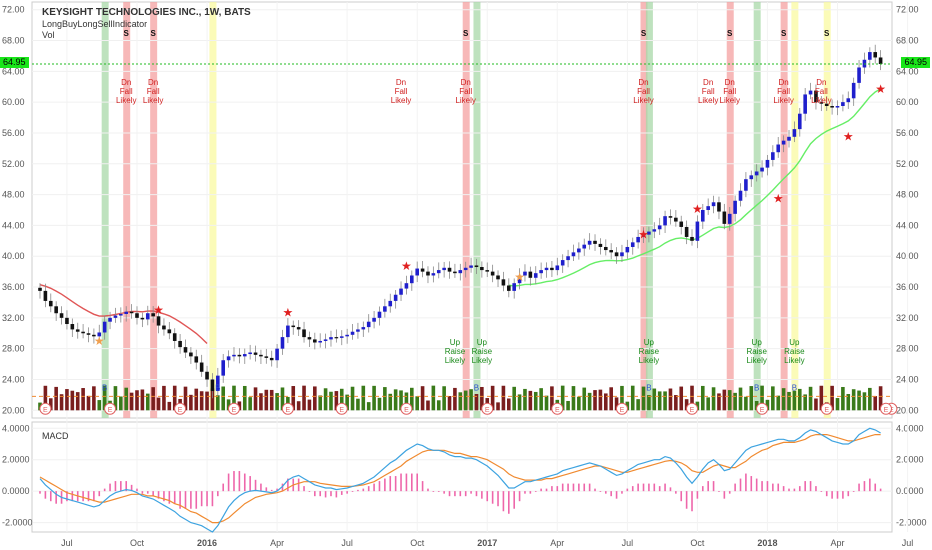  Describe the element at coordinates (13, 225) in the screenshot. I see `price-tick-left-6: 44.00` at that location.